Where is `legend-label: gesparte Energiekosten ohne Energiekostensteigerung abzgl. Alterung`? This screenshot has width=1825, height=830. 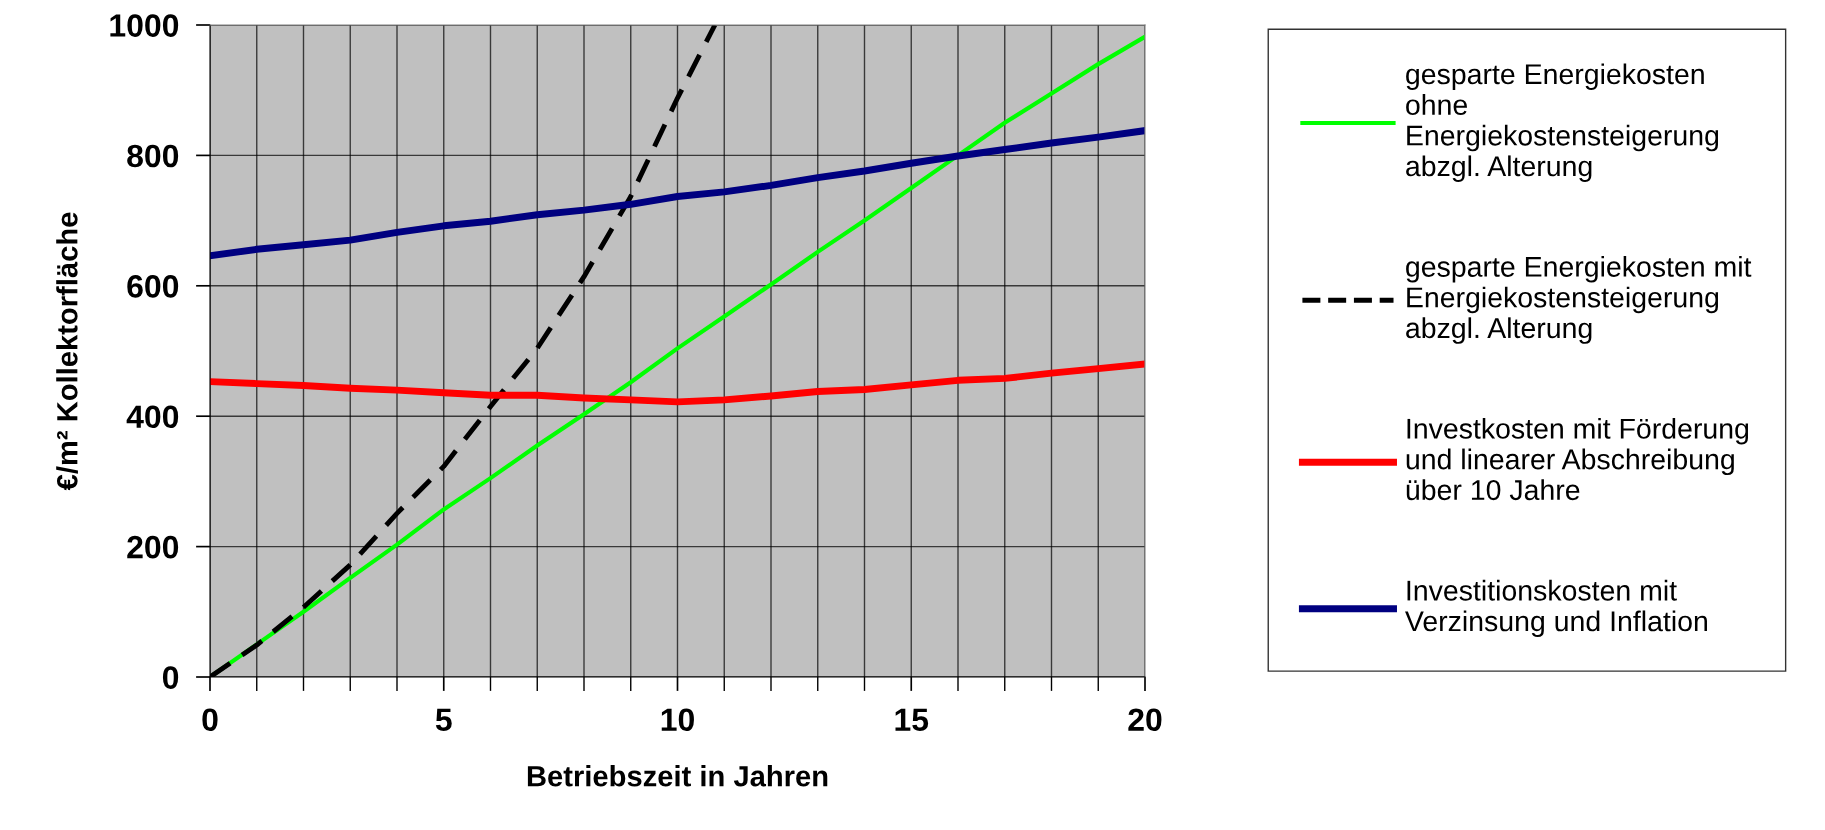
legend-label: gesparte Energiekosten ohne Energiekostensteigerung abzgl. Alterung is located at coordinates (1562, 122).